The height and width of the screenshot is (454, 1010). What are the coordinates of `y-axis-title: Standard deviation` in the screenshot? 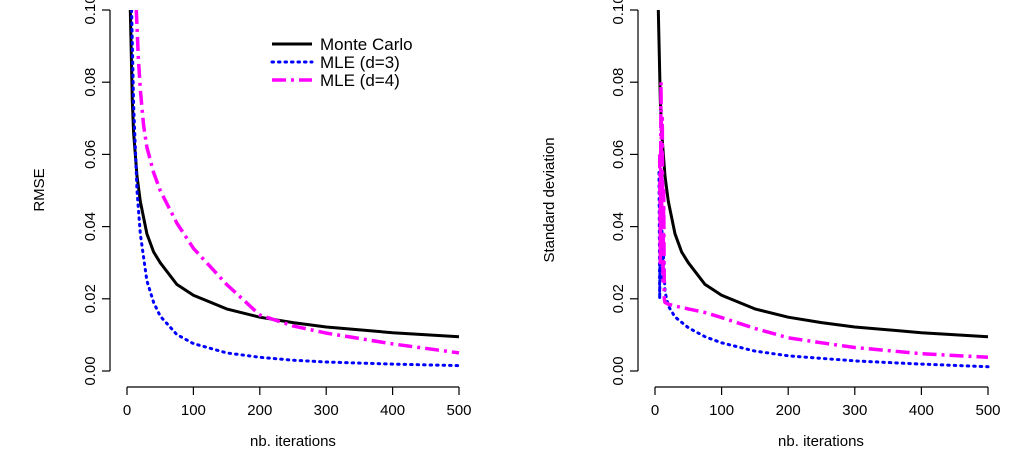 It's located at (549, 199).